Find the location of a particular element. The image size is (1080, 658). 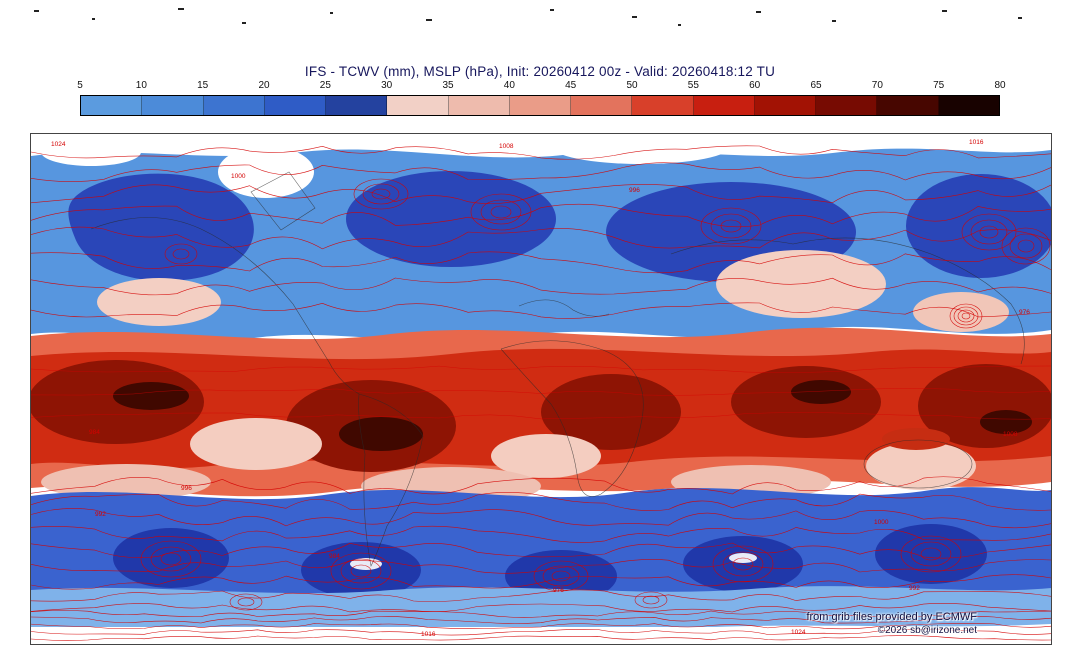

credit-copyright: ©2026 sb@irizone.net is located at coordinates (927, 630).